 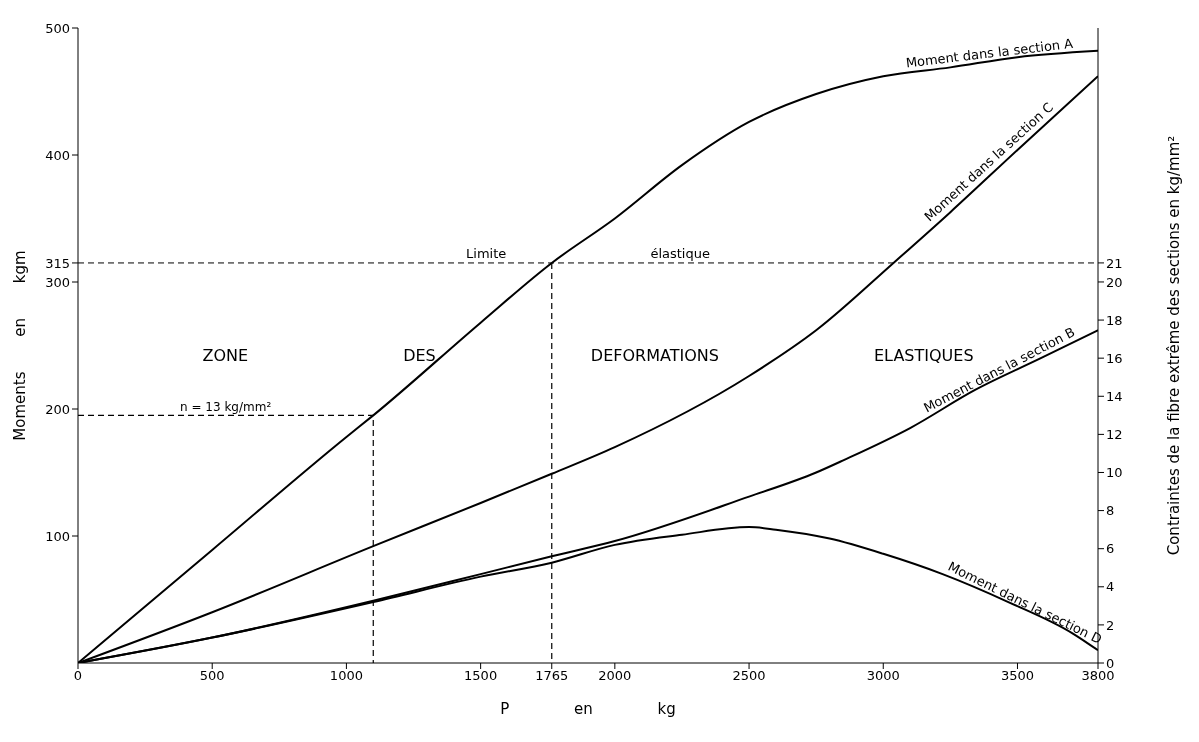 What do you see at coordinates (1098, 676) in the screenshot?
I see `x-tick-label: 3800` at bounding box center [1098, 676].